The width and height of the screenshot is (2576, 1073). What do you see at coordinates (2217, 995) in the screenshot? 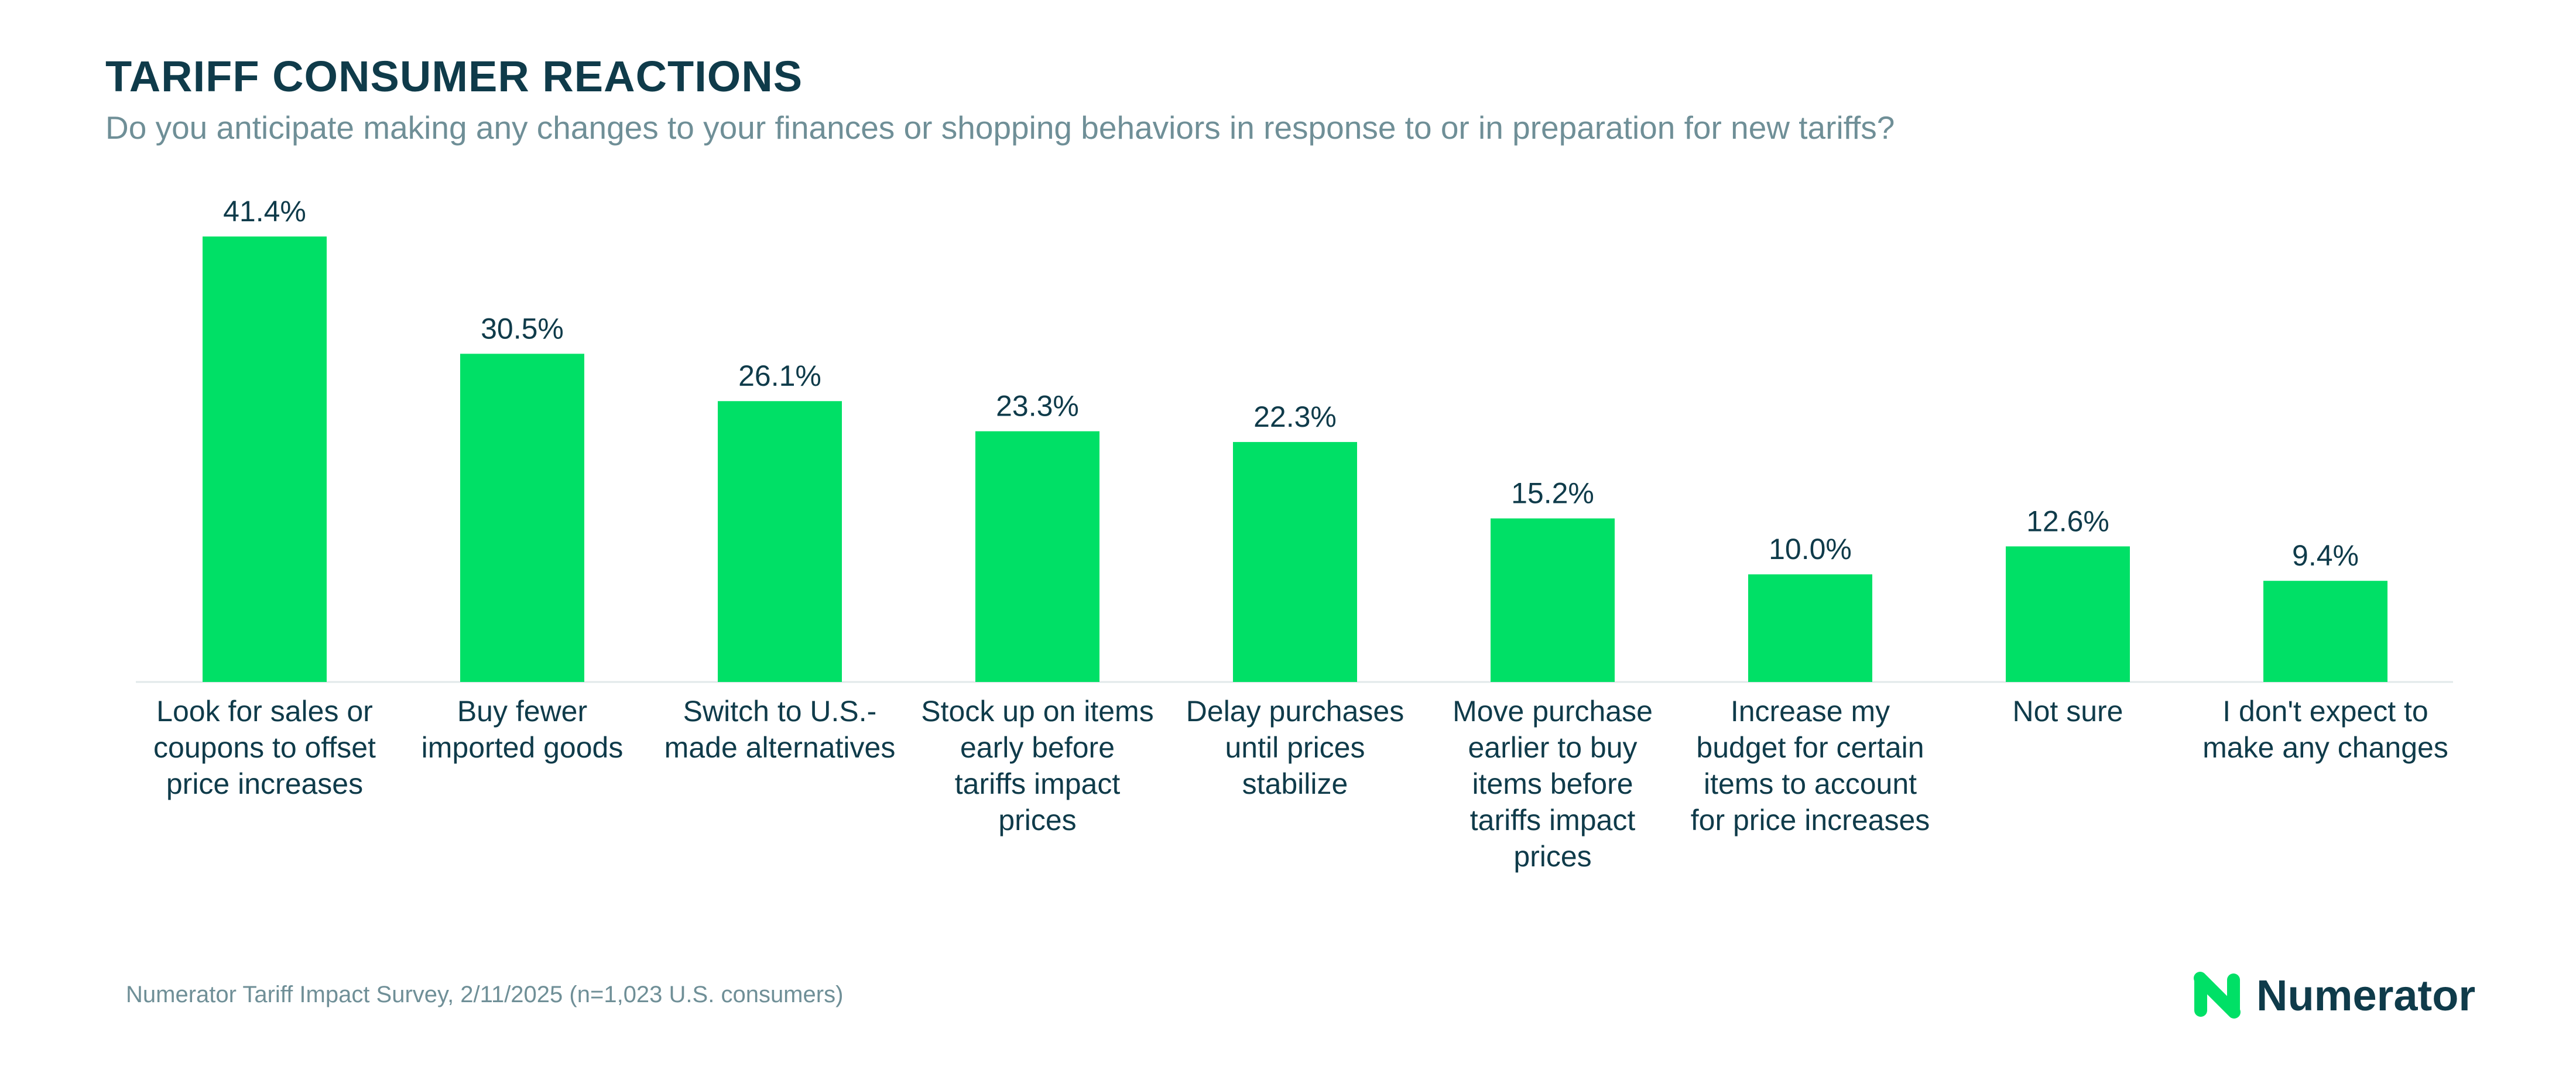
I see `numerator-n-logo-icon` at bounding box center [2217, 995].